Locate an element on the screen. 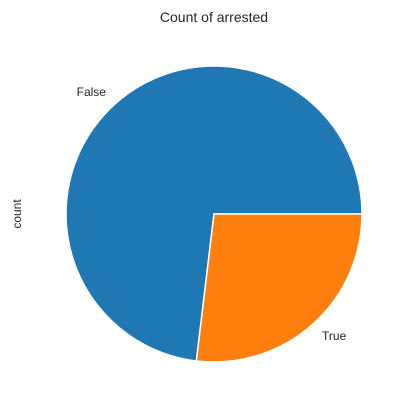  y-axis-label: count is located at coordinates (17, 214).